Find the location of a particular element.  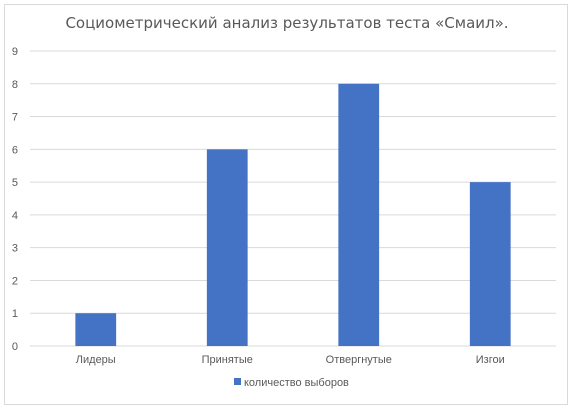

legend-label: количество выборов is located at coordinates (296, 383).